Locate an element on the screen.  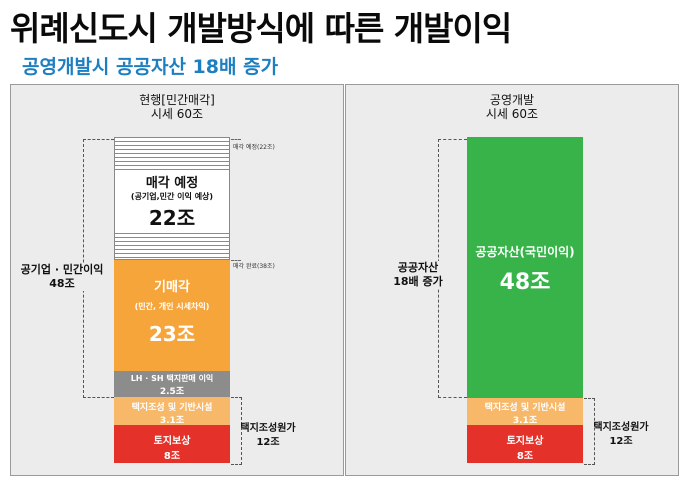
segment-sublabel: (공기업,민간 이익 예상) is located at coordinates (172, 196).